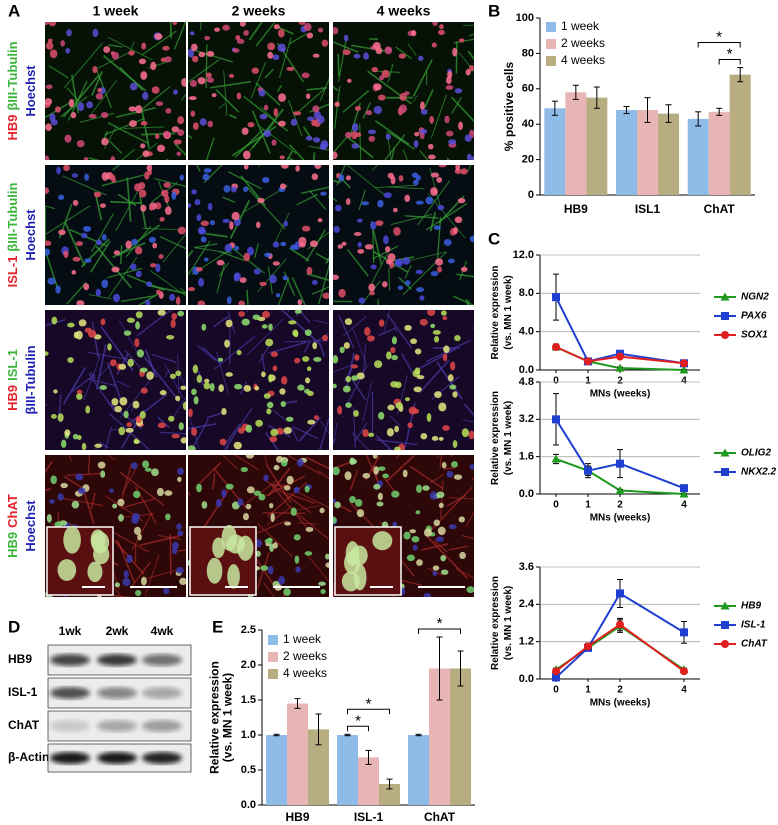 The image size is (778, 825). I want to click on row-label-part: ISL-1, so click(12, 272).